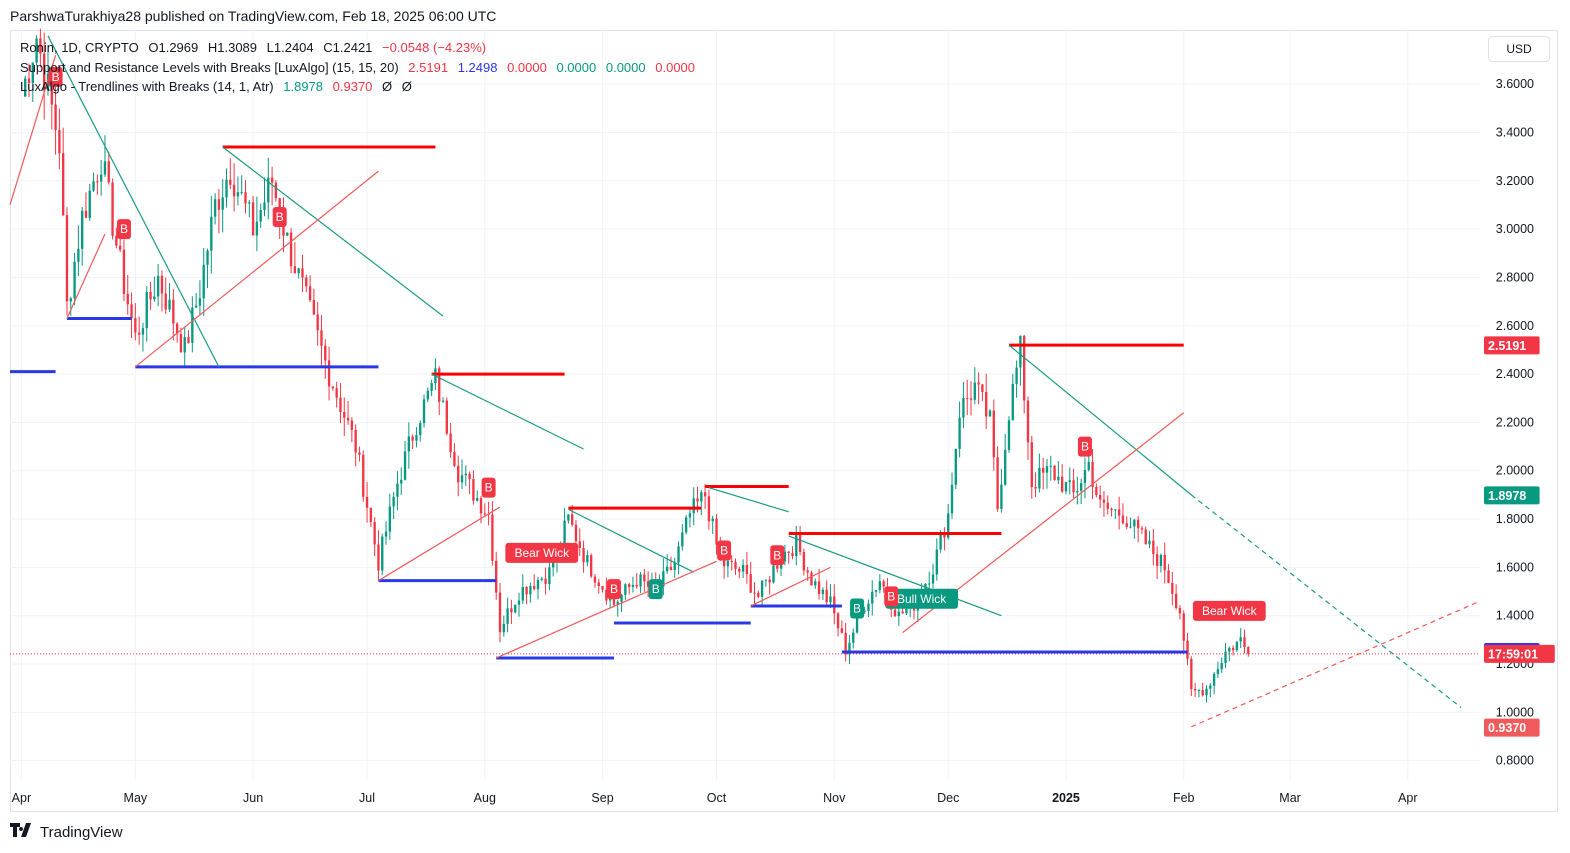  Describe the element at coordinates (1512, 727) in the screenshot. I see `price-tag-box` at that location.